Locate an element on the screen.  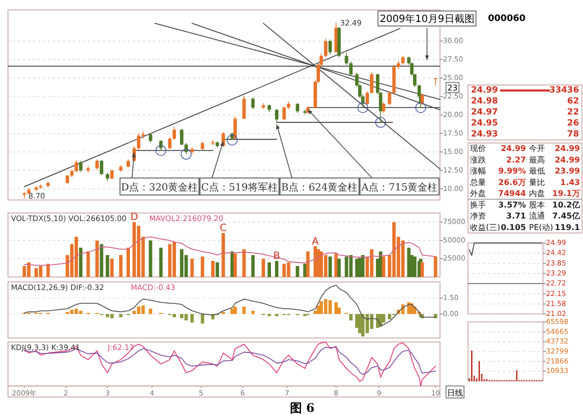
text: 量比 is located at coordinates (537, 182).